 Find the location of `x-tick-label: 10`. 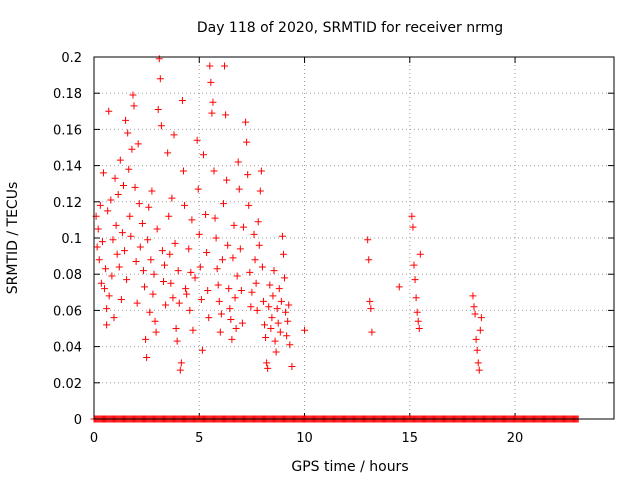

x-tick-label: 10 is located at coordinates (304, 438).